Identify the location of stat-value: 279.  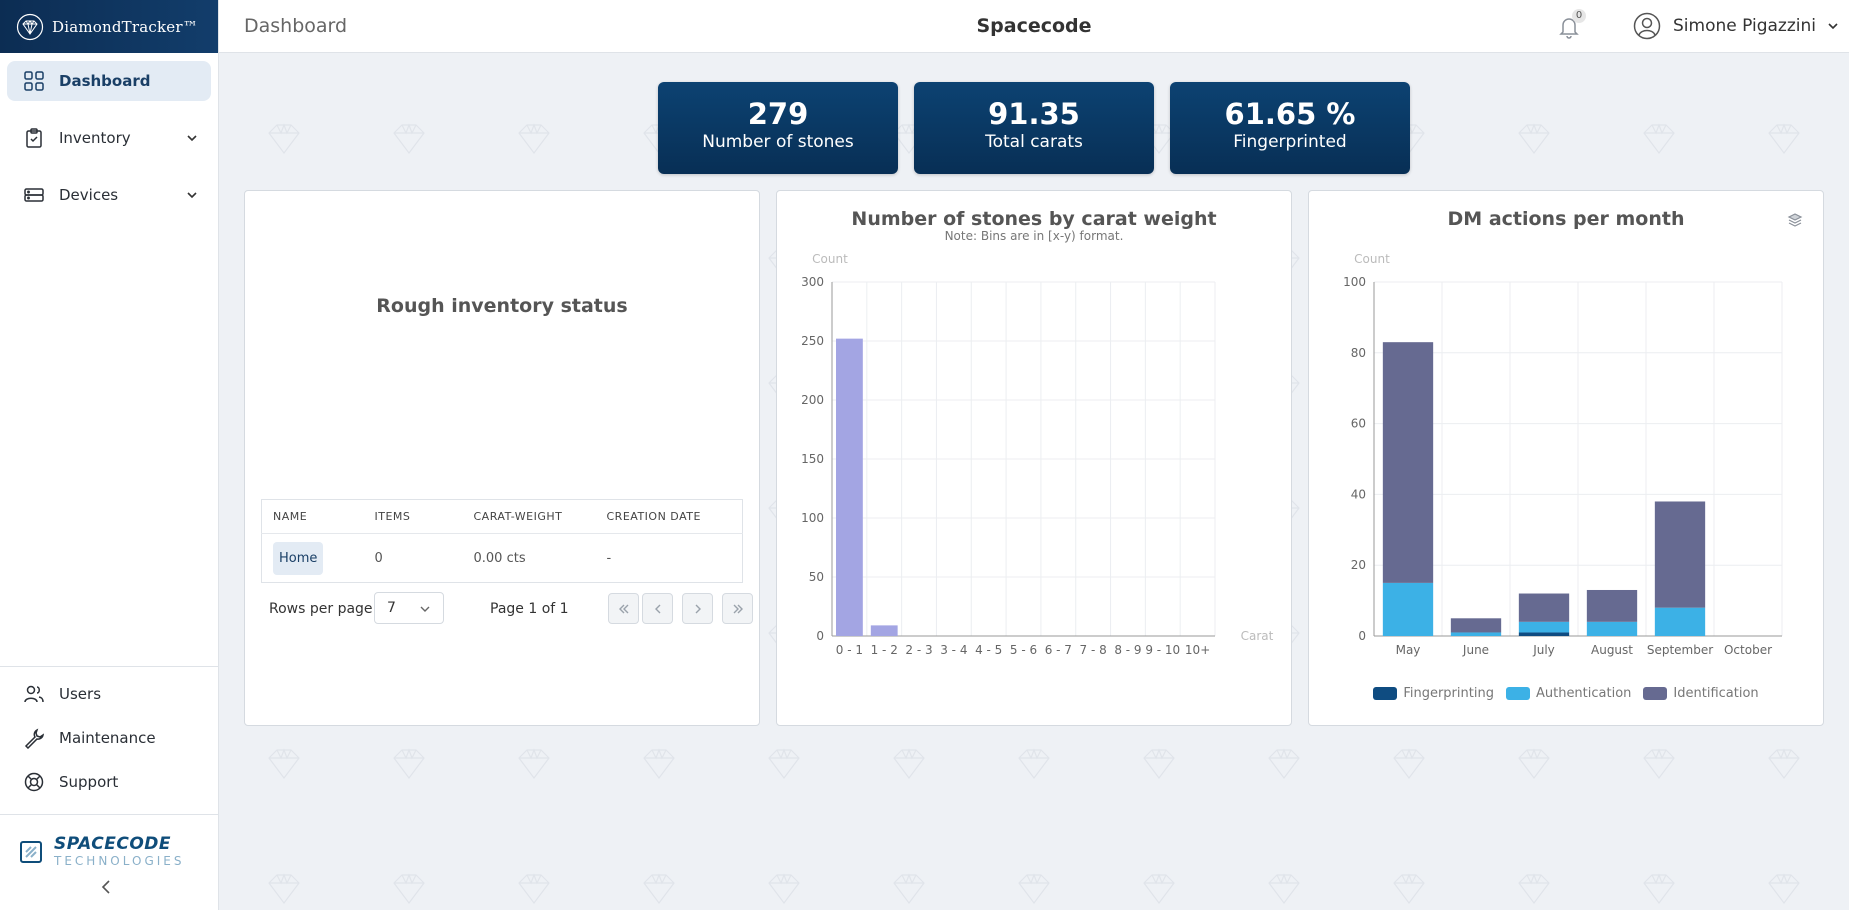
(778, 114).